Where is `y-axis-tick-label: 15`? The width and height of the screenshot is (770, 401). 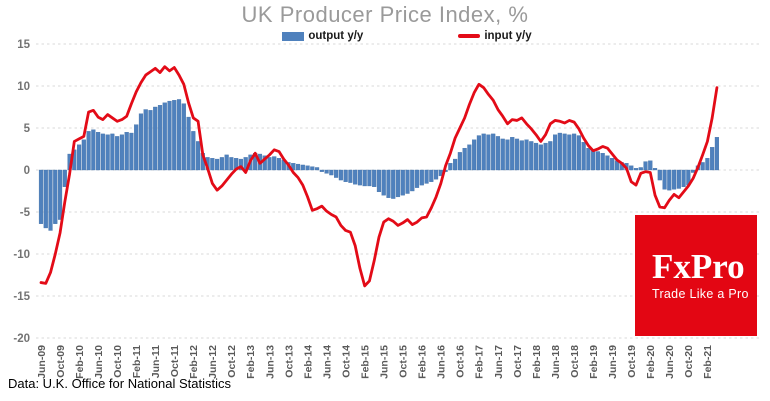 y-axis-tick-label: 15 is located at coordinates (23, 45).